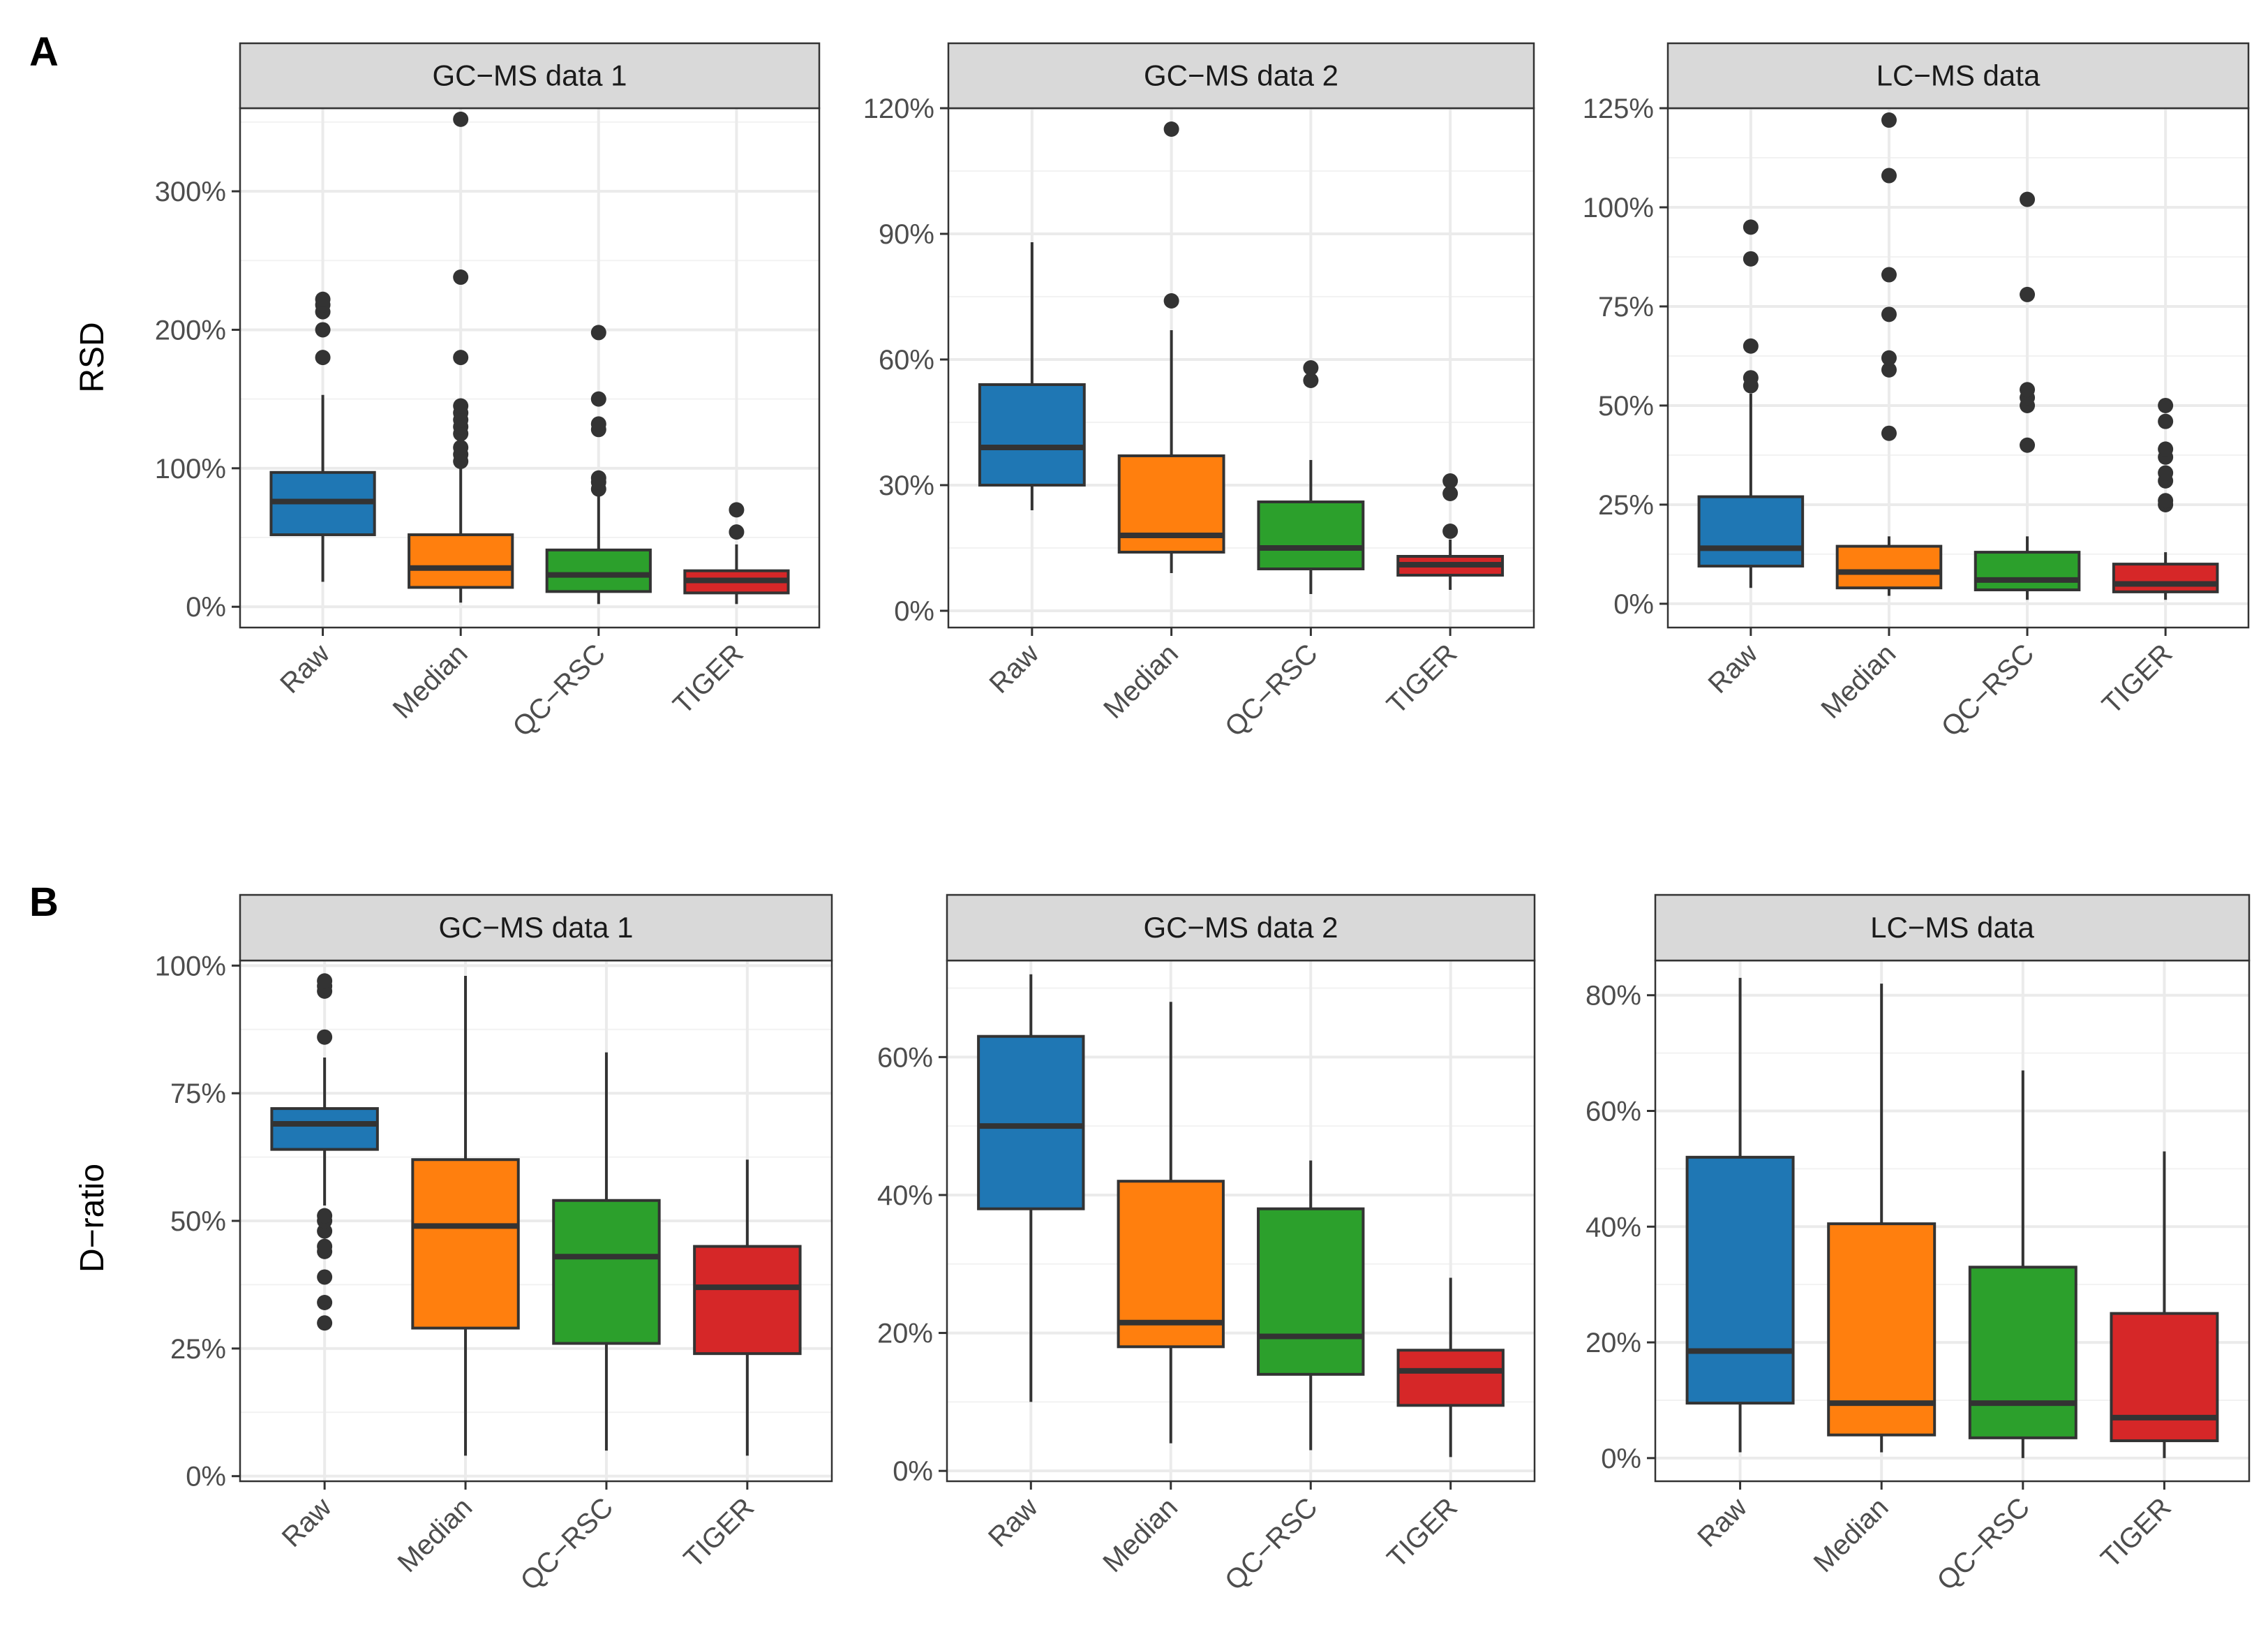 Image resolution: width=2268 pixels, height=1639 pixels. I want to click on y-tick-label: 40%, so click(905, 1195).